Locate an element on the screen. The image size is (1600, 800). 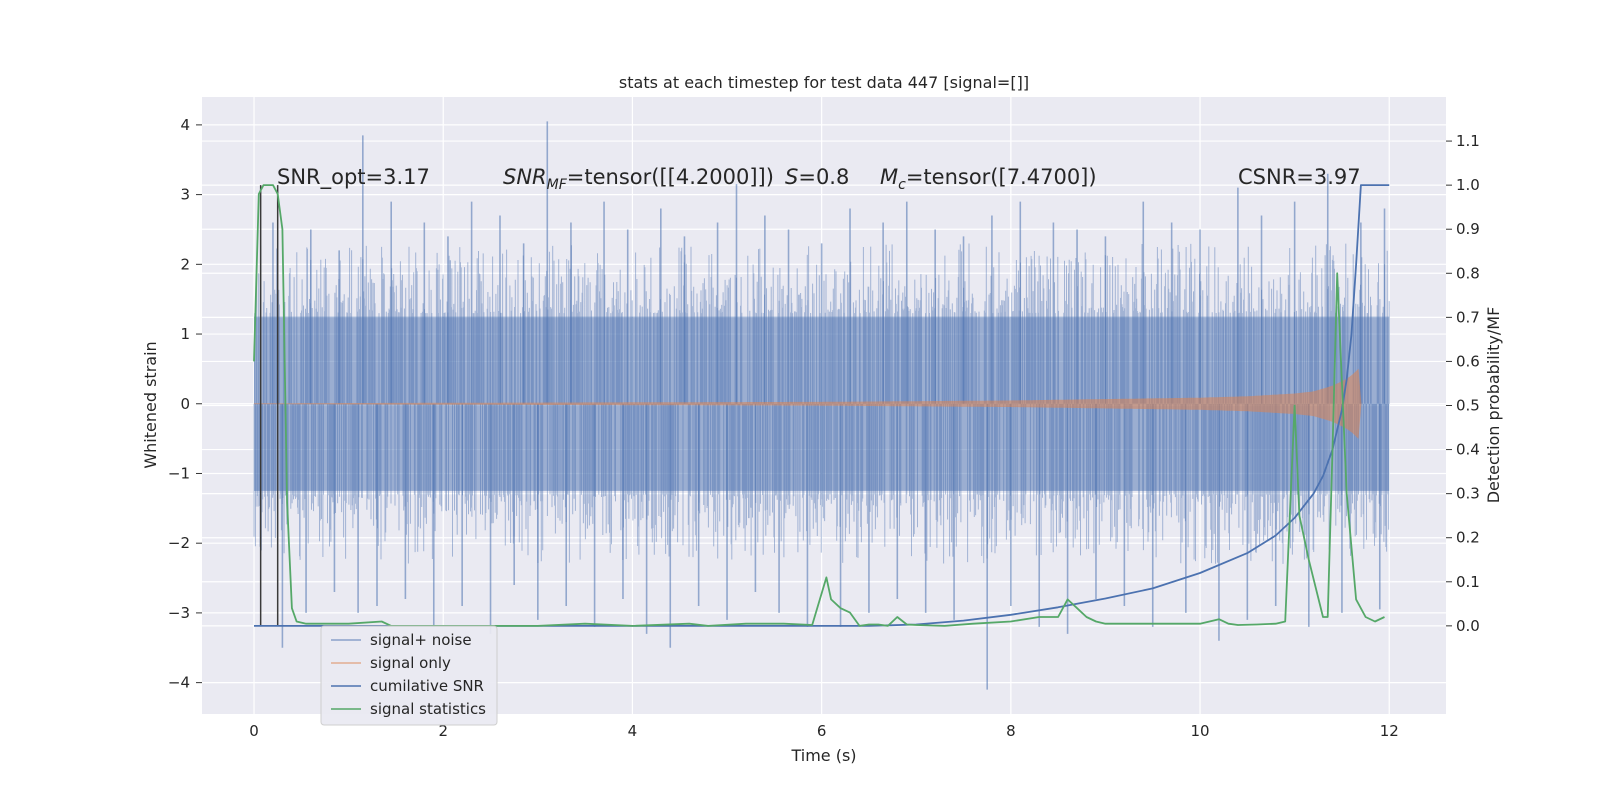
mc-main: M is located at coordinates (889, 177).